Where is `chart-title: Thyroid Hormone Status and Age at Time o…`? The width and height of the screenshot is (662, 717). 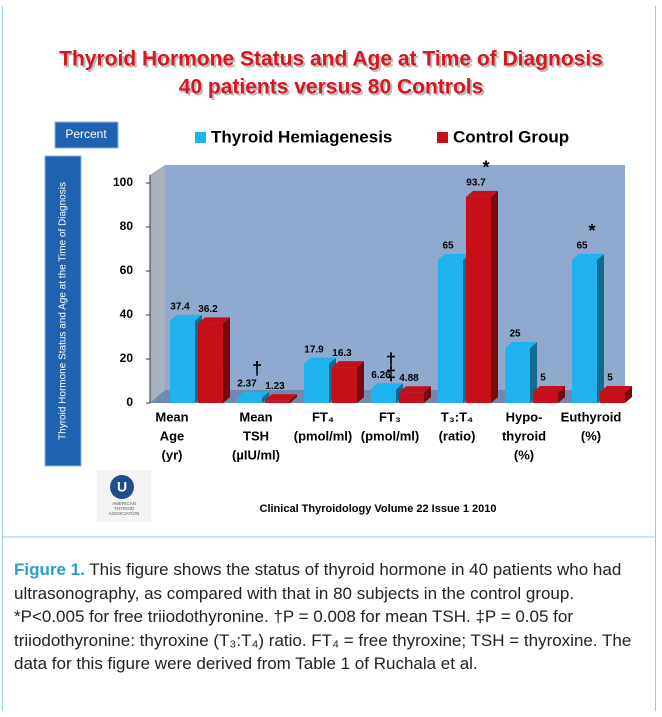 chart-title: Thyroid Hormone Status and Age at Time o… is located at coordinates (331, 59).